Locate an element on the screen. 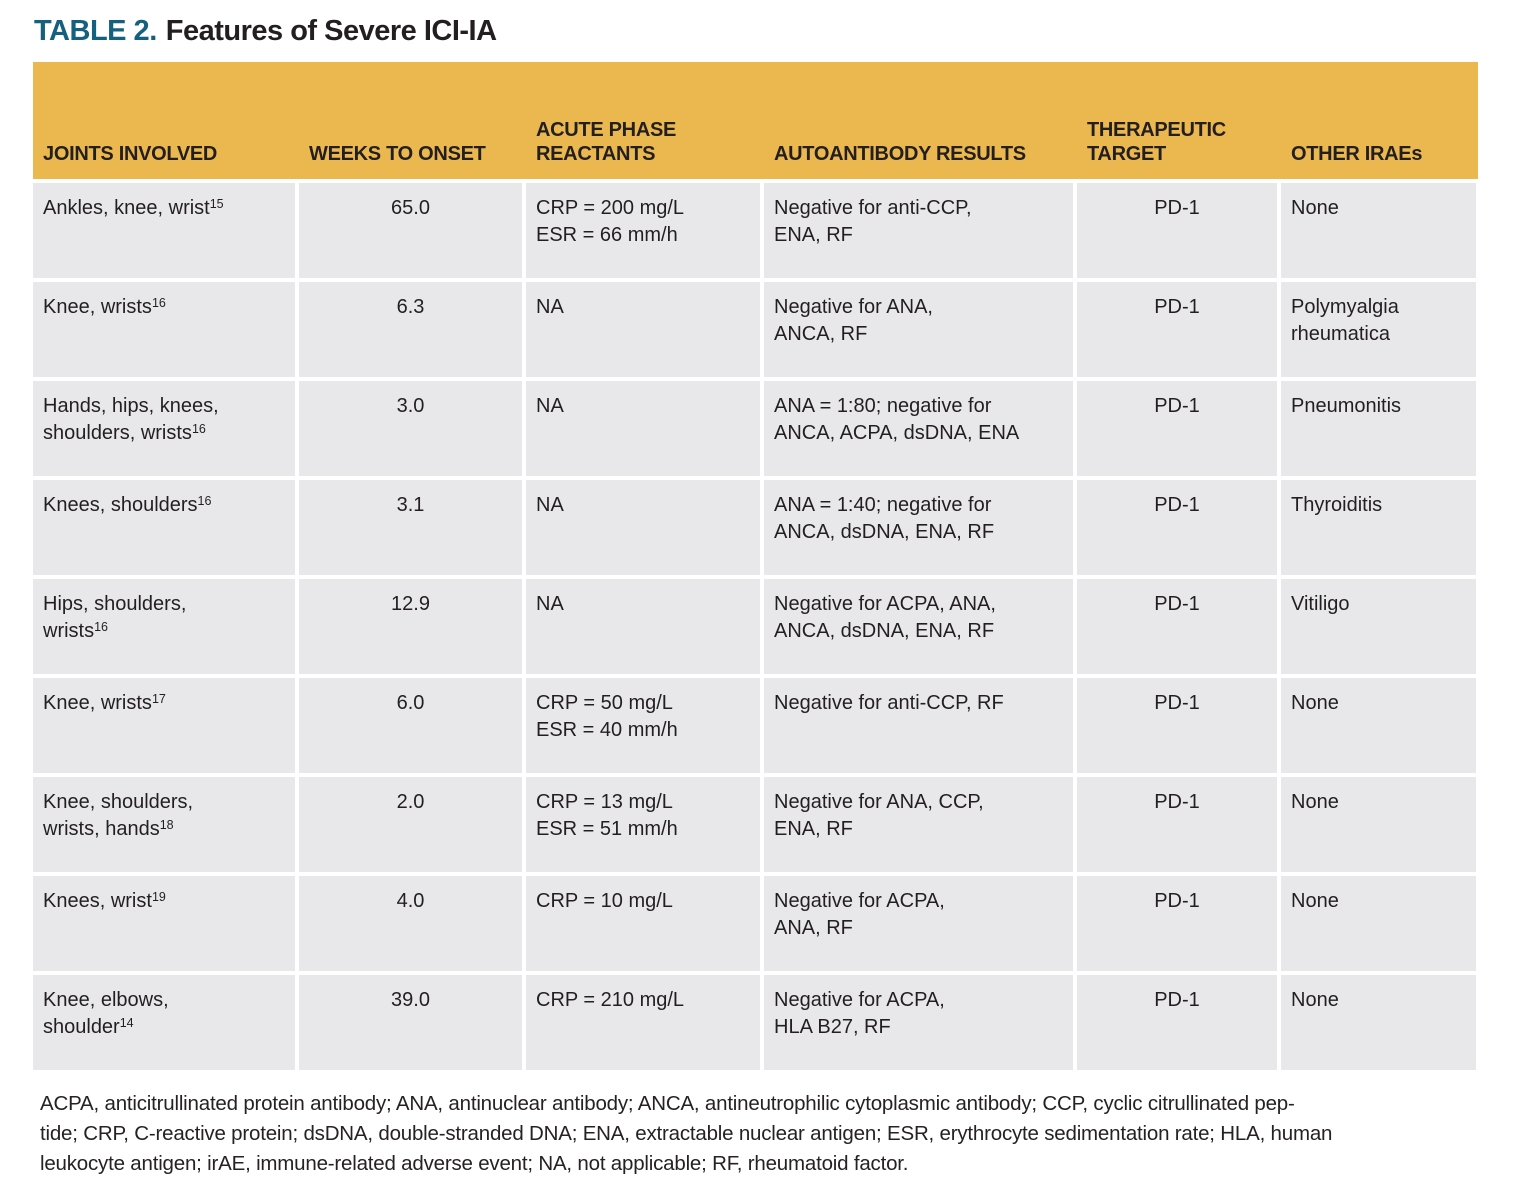 This screenshot has height=1200, width=1528. cell-weeks-to-onset: 39.0 is located at coordinates (410, 1022).